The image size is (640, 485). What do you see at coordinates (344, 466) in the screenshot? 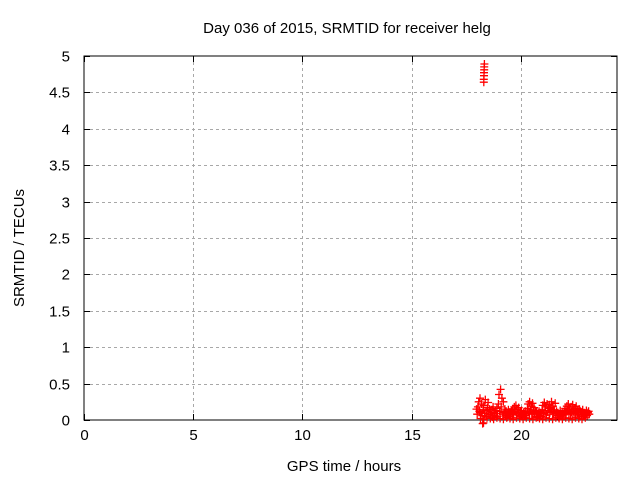
I see `x-axis-label: GPS time / hours` at bounding box center [344, 466].